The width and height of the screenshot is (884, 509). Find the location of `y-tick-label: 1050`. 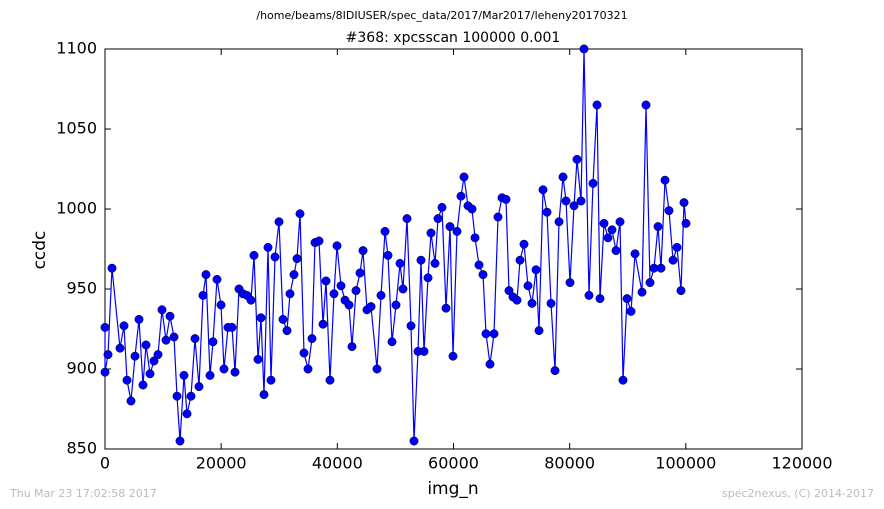

y-tick-label: 1050 is located at coordinates (76, 128).